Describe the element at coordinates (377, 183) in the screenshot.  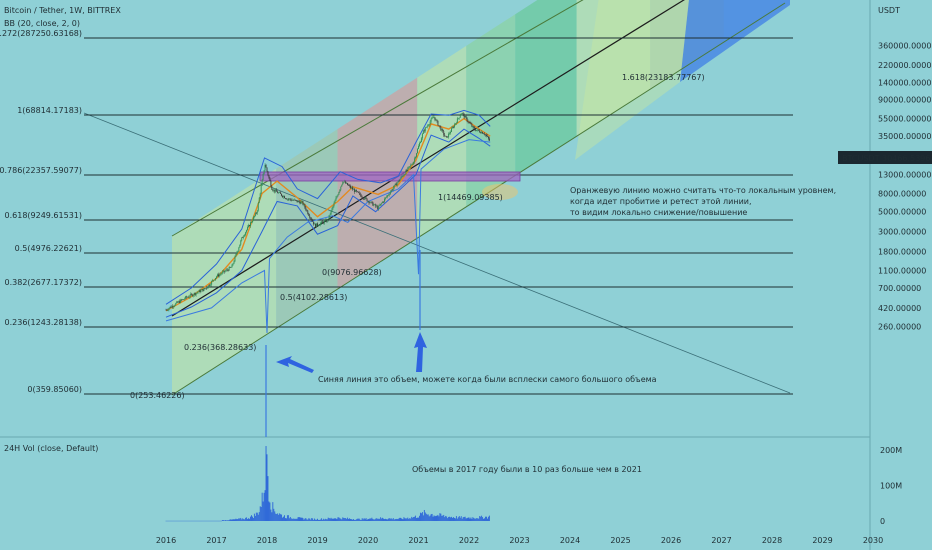
I see `channel-band` at that location.